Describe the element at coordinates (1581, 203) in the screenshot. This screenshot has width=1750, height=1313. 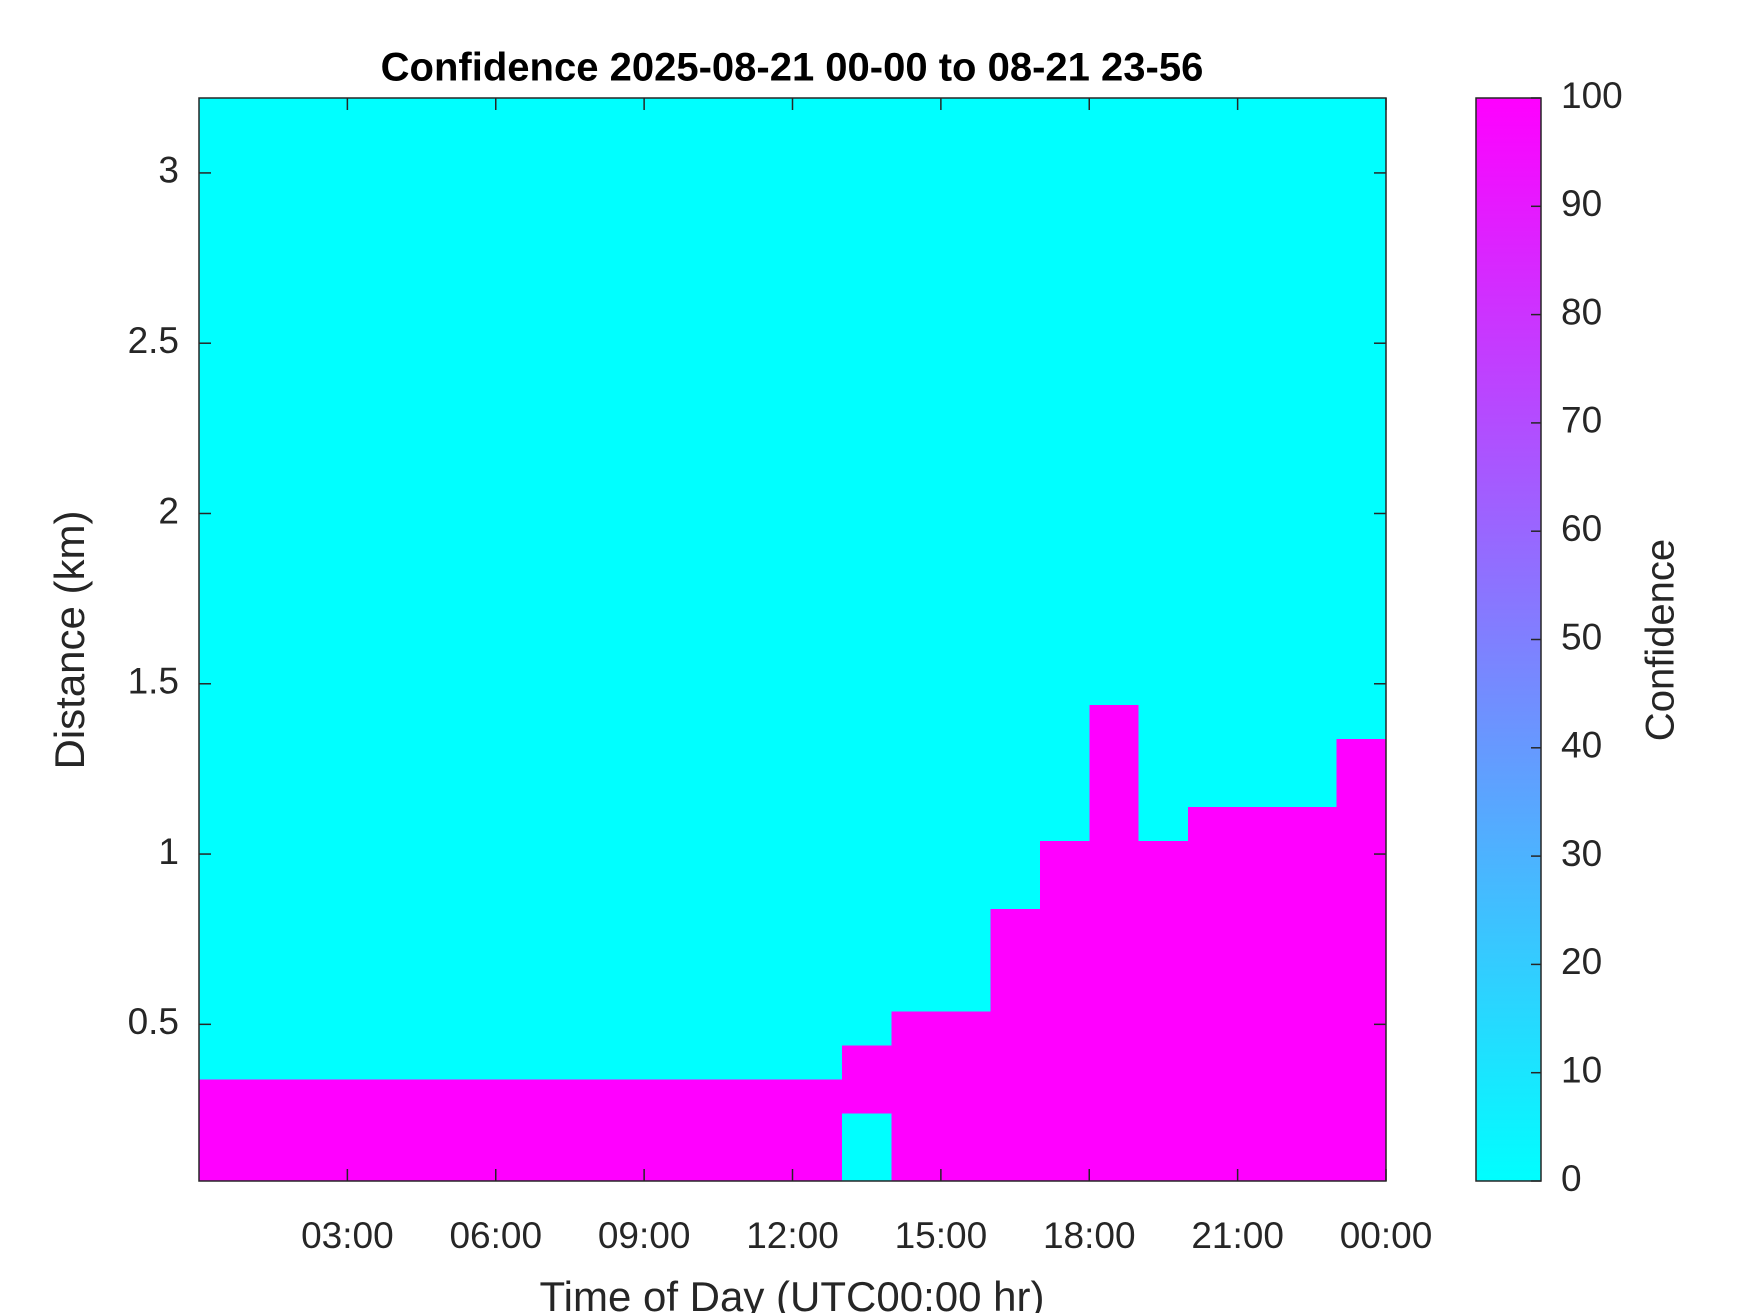
I see `colorbar-tick-label: 90` at that location.